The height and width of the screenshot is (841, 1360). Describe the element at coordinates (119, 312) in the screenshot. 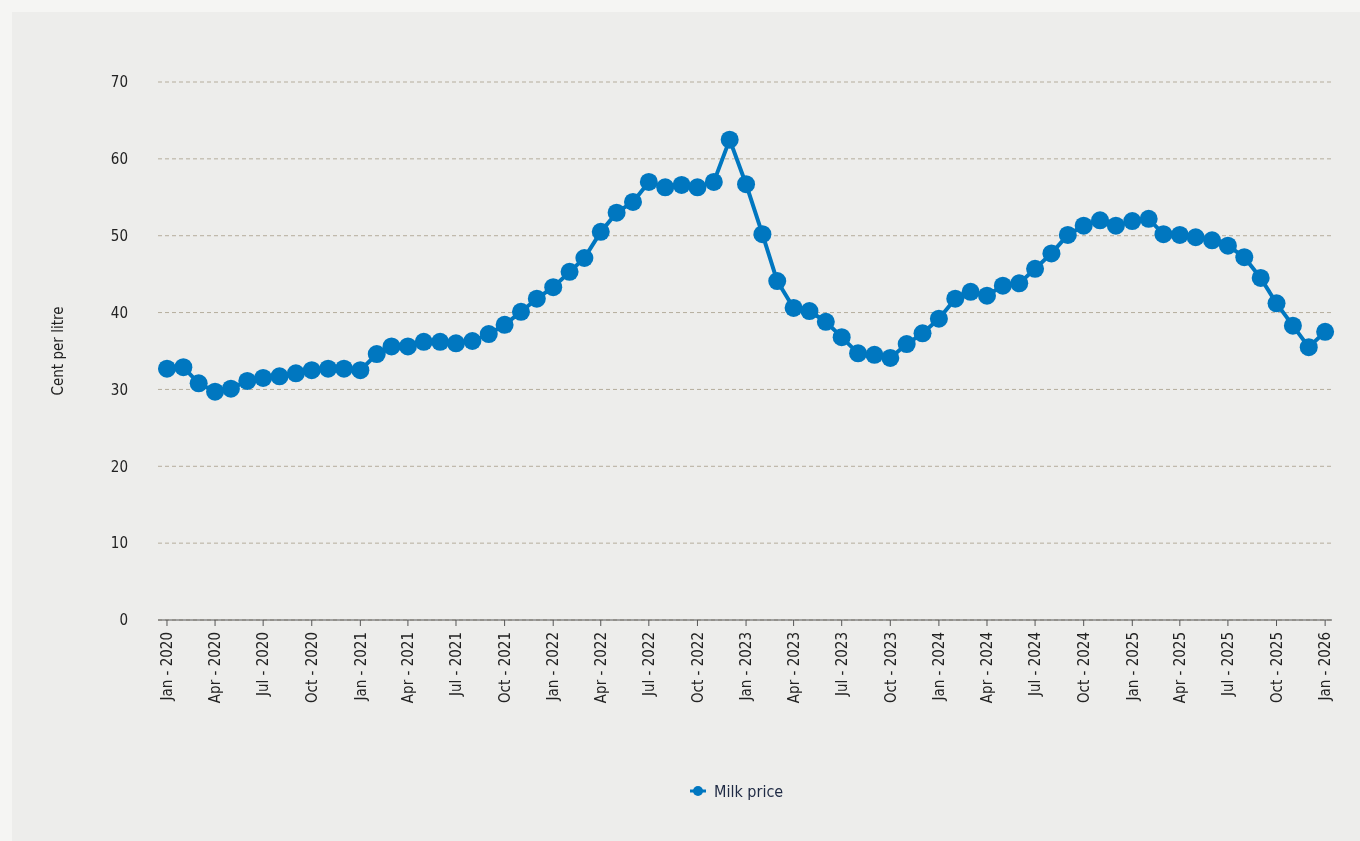

I see `y-tick-label: 40` at that location.